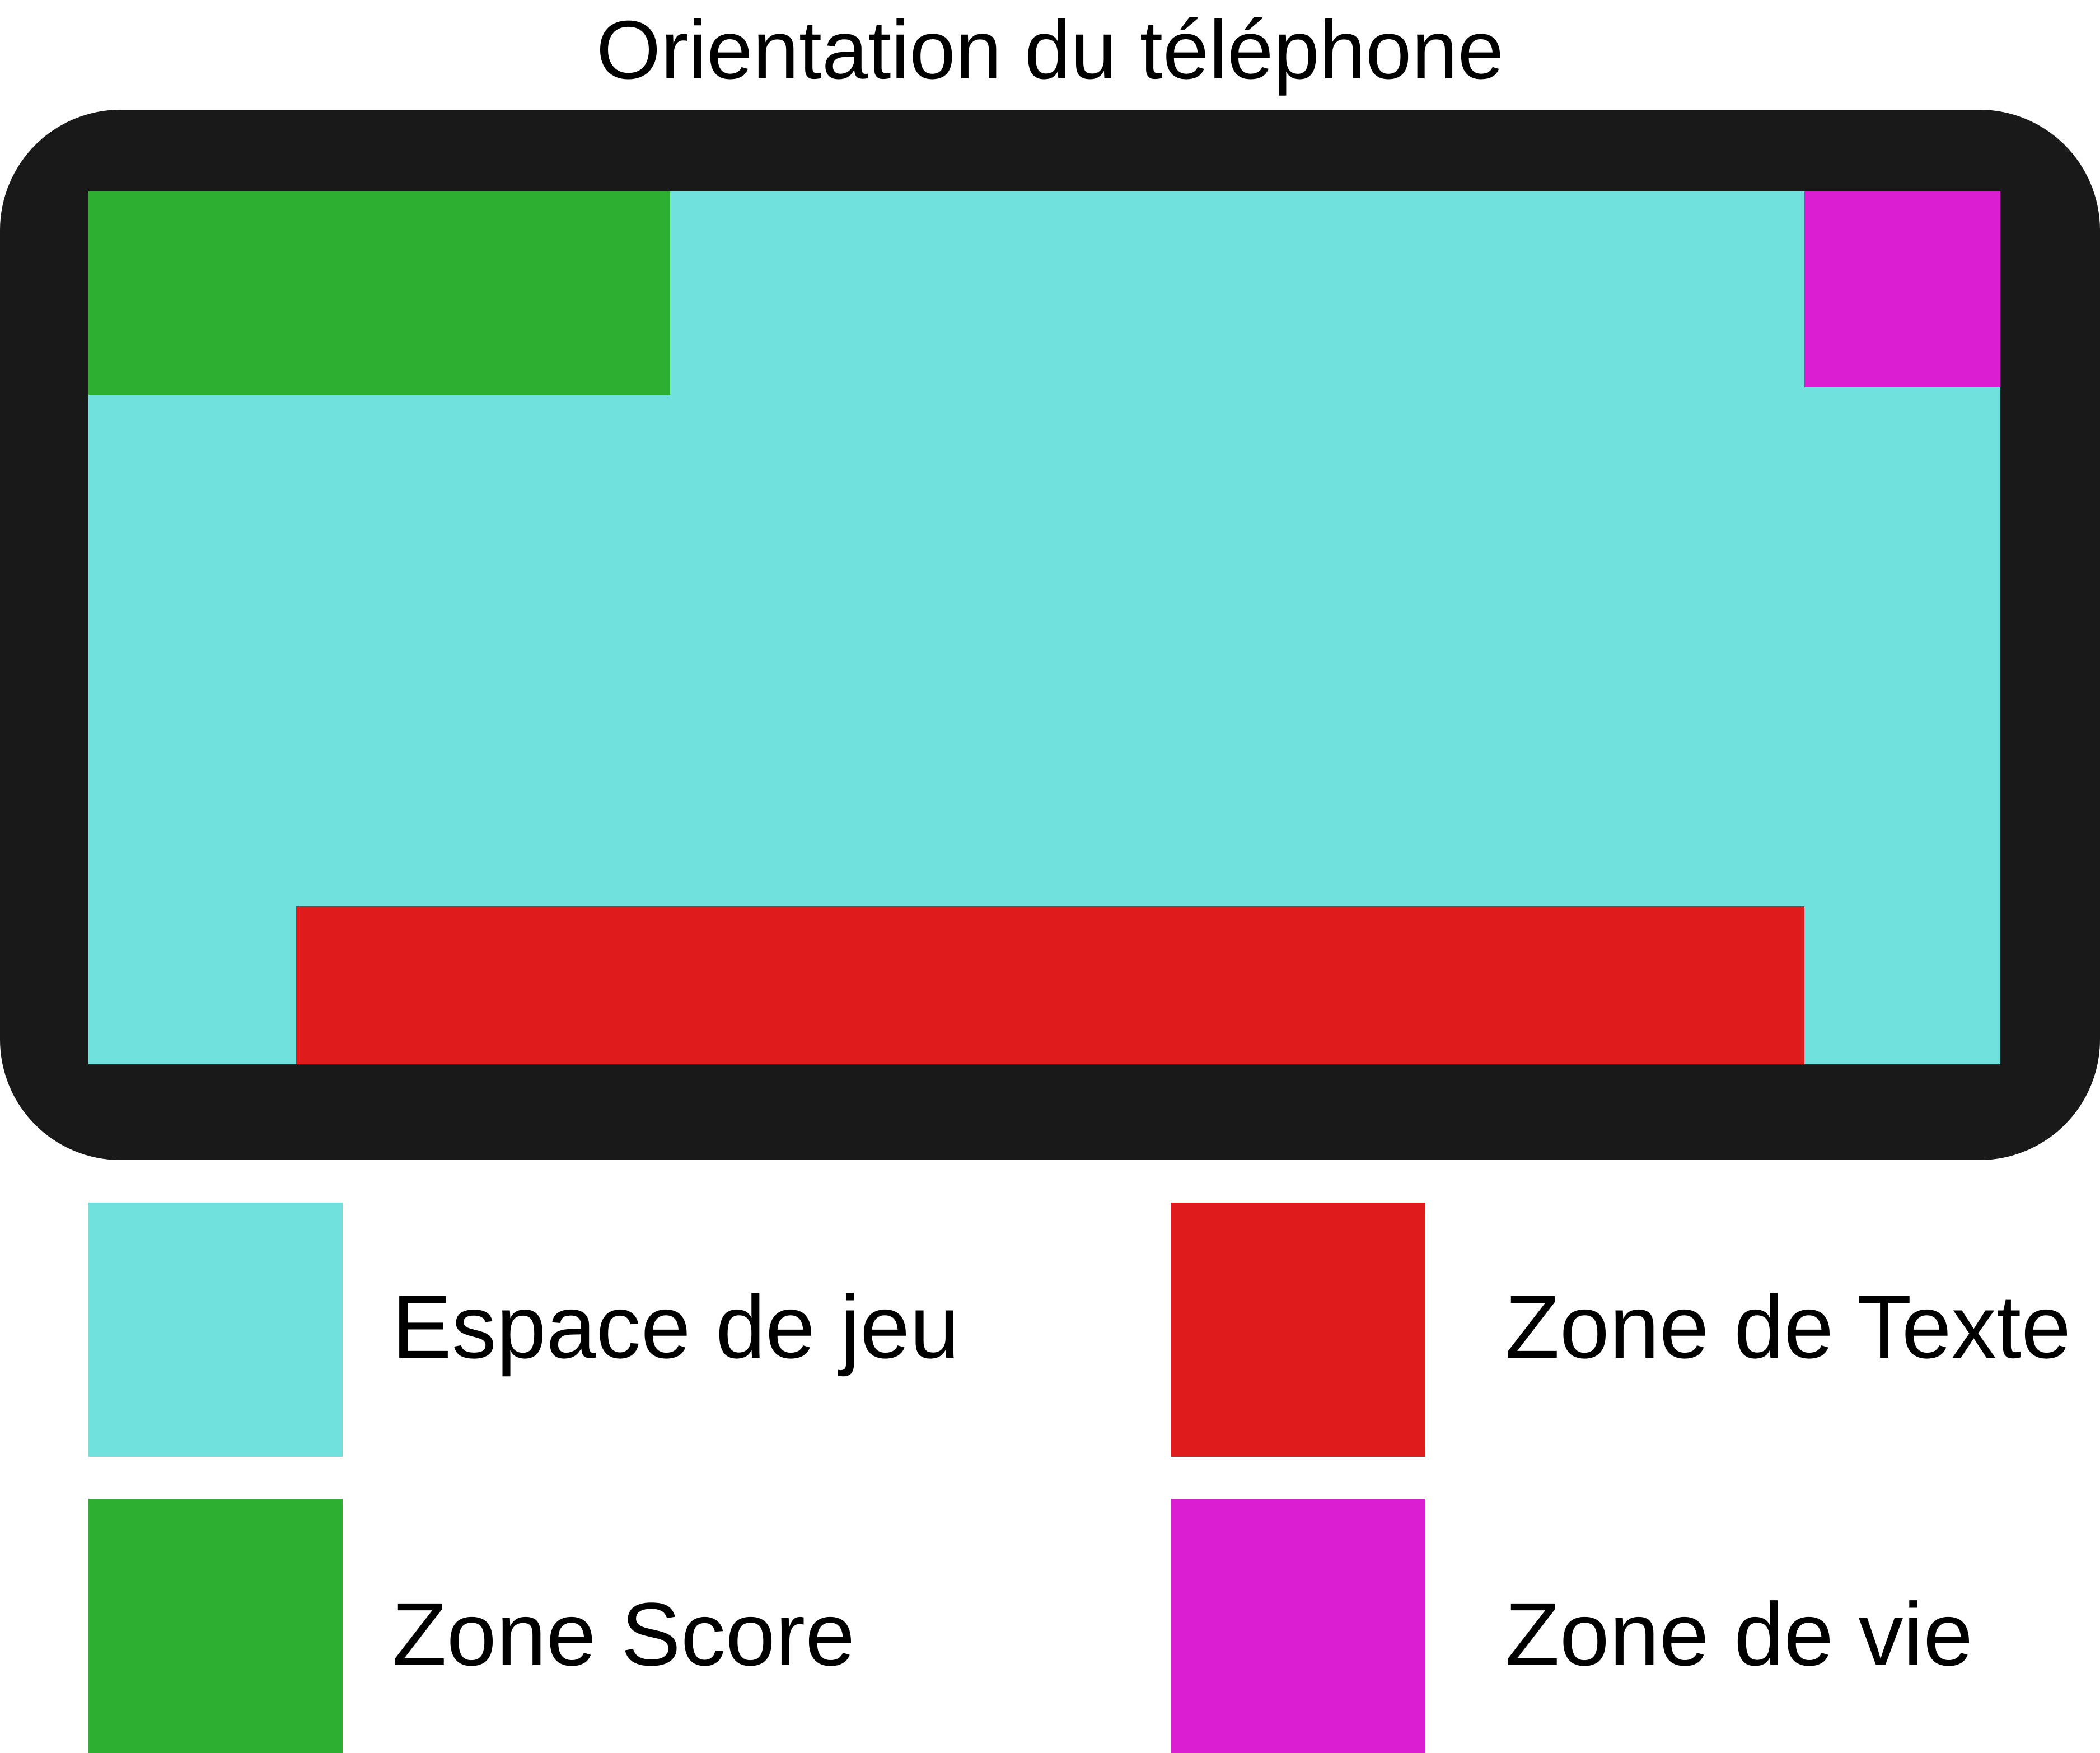 The image size is (2100, 1753). Describe the element at coordinates (1050, 985) in the screenshot. I see `zone-texte-area` at that location.